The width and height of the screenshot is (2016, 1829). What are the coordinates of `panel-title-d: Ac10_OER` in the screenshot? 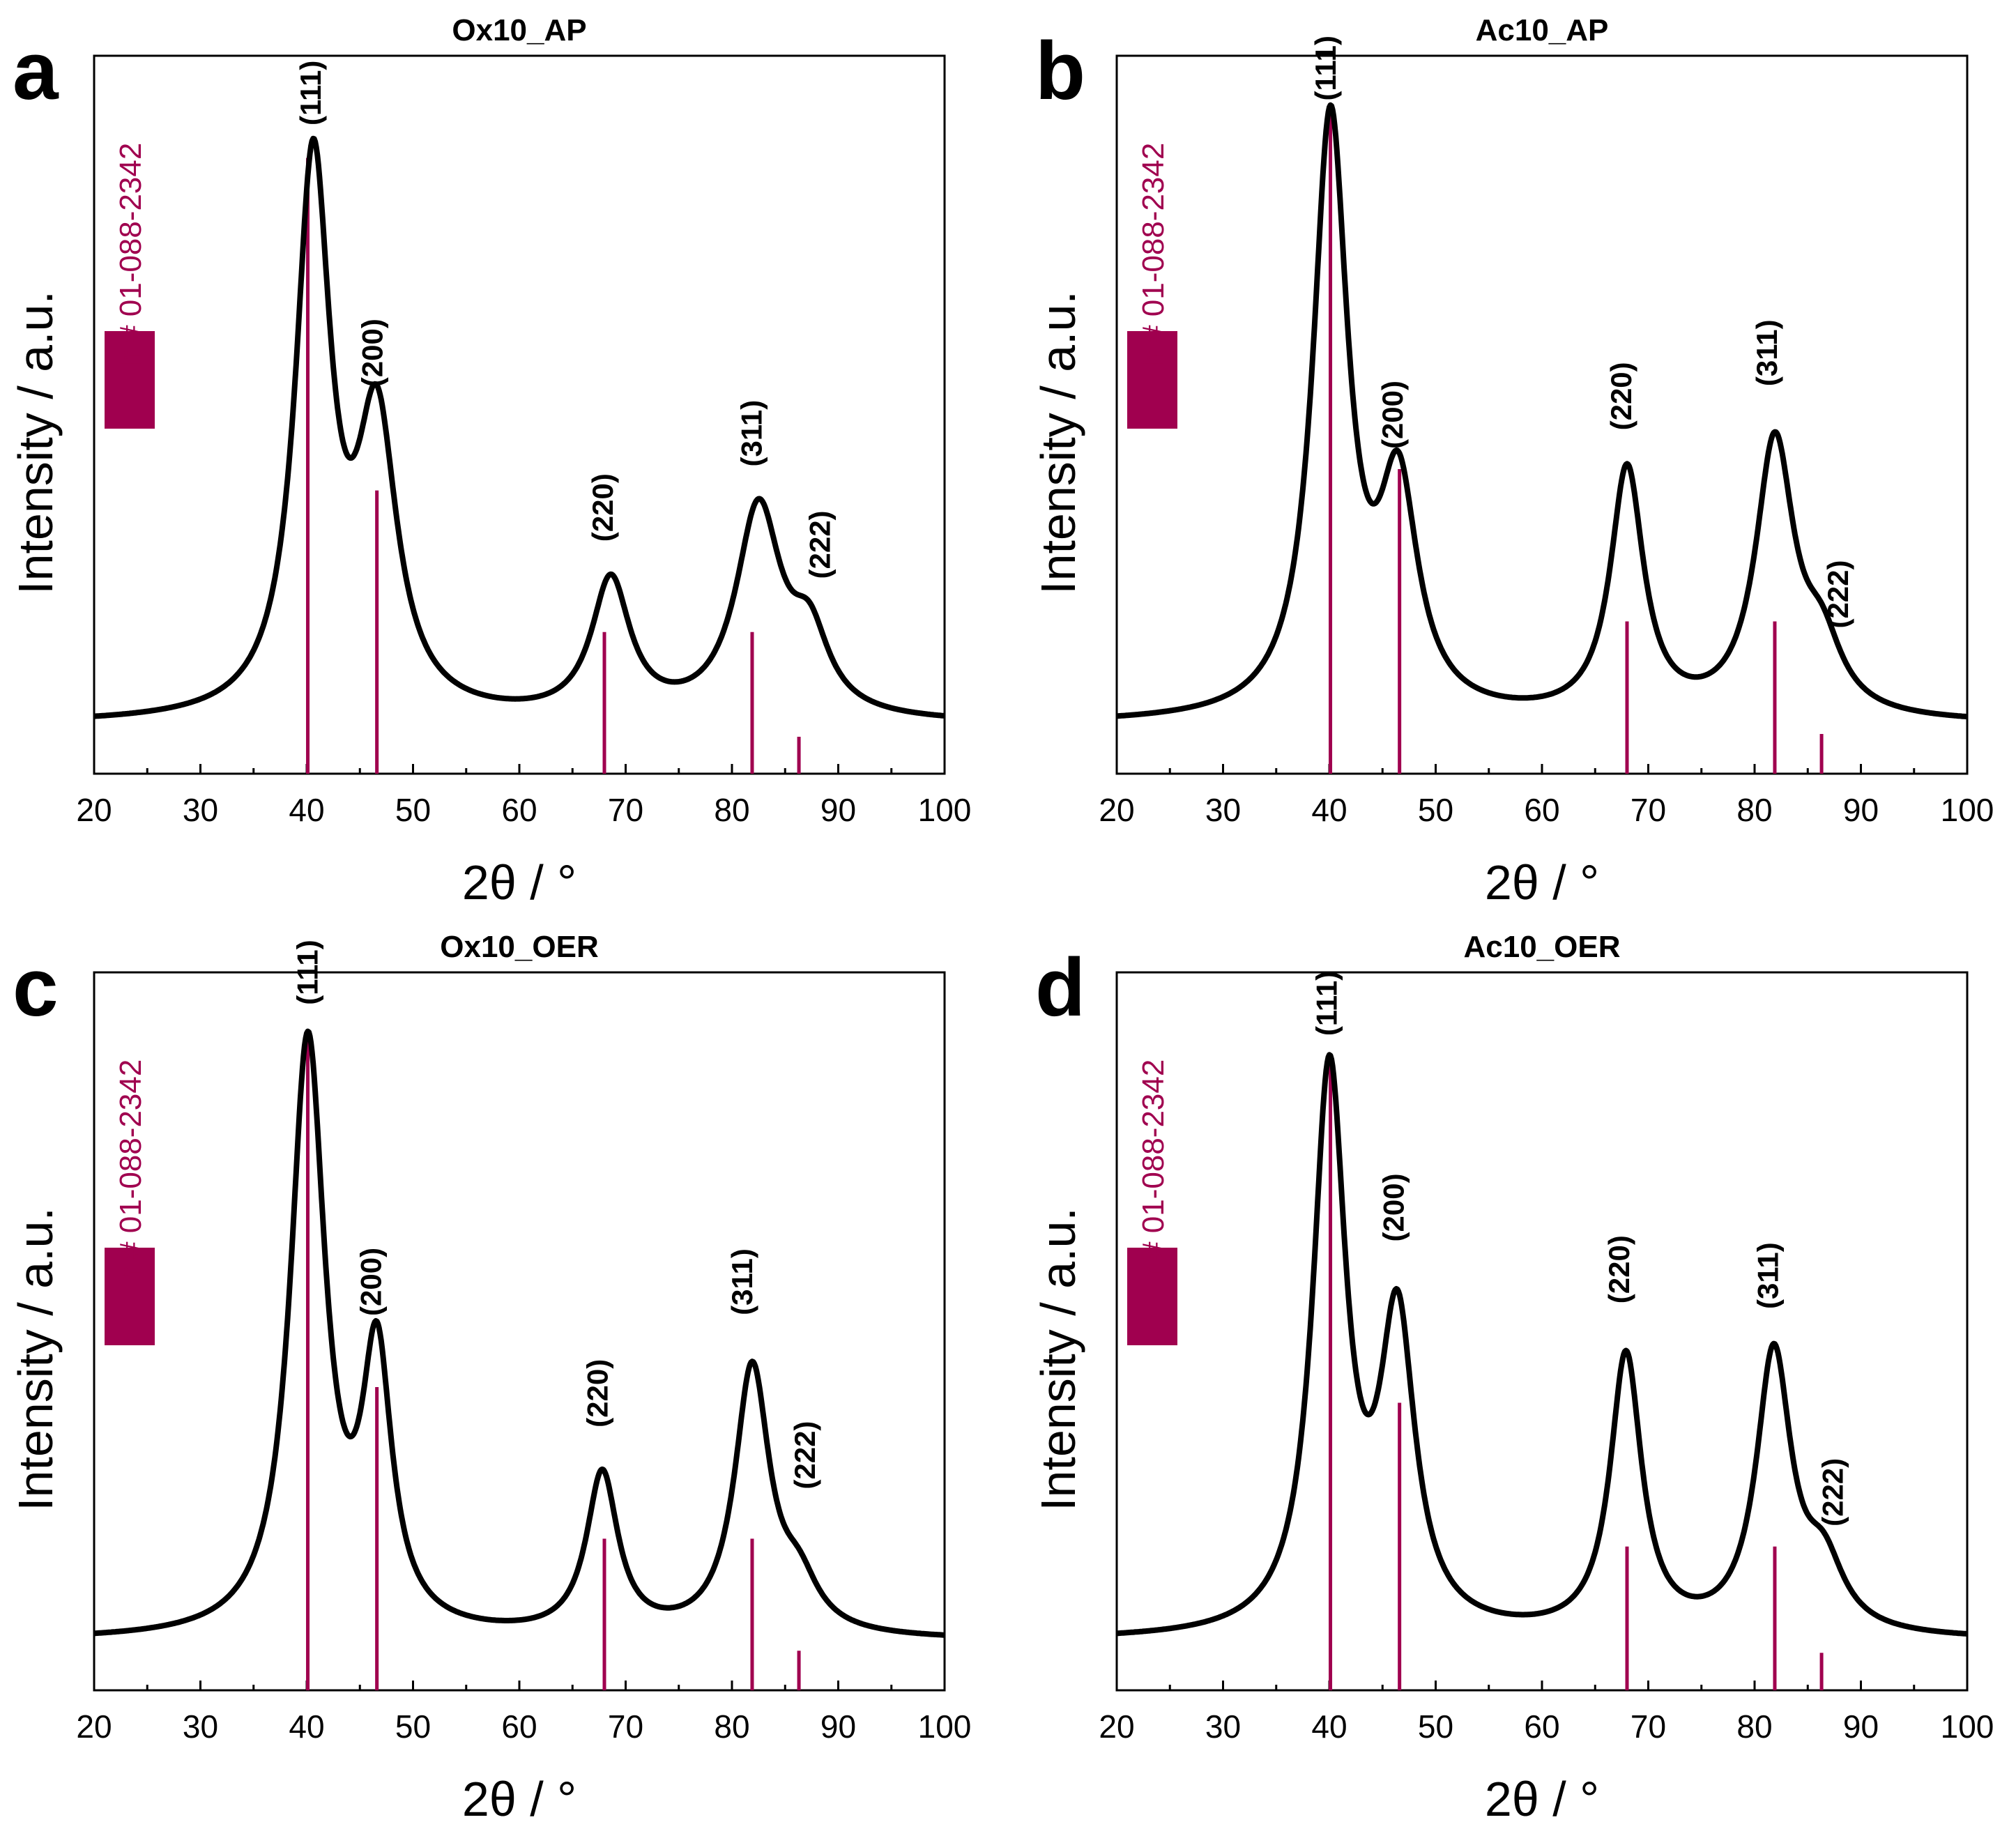 It's located at (1541, 947).